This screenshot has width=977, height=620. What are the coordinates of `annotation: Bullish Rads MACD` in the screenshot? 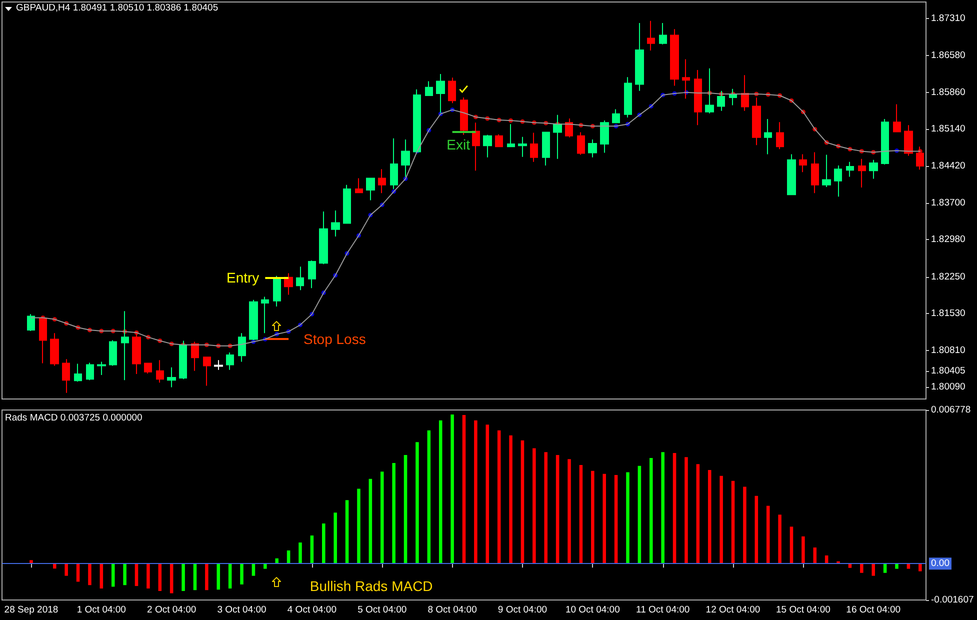 It's located at (371, 586).